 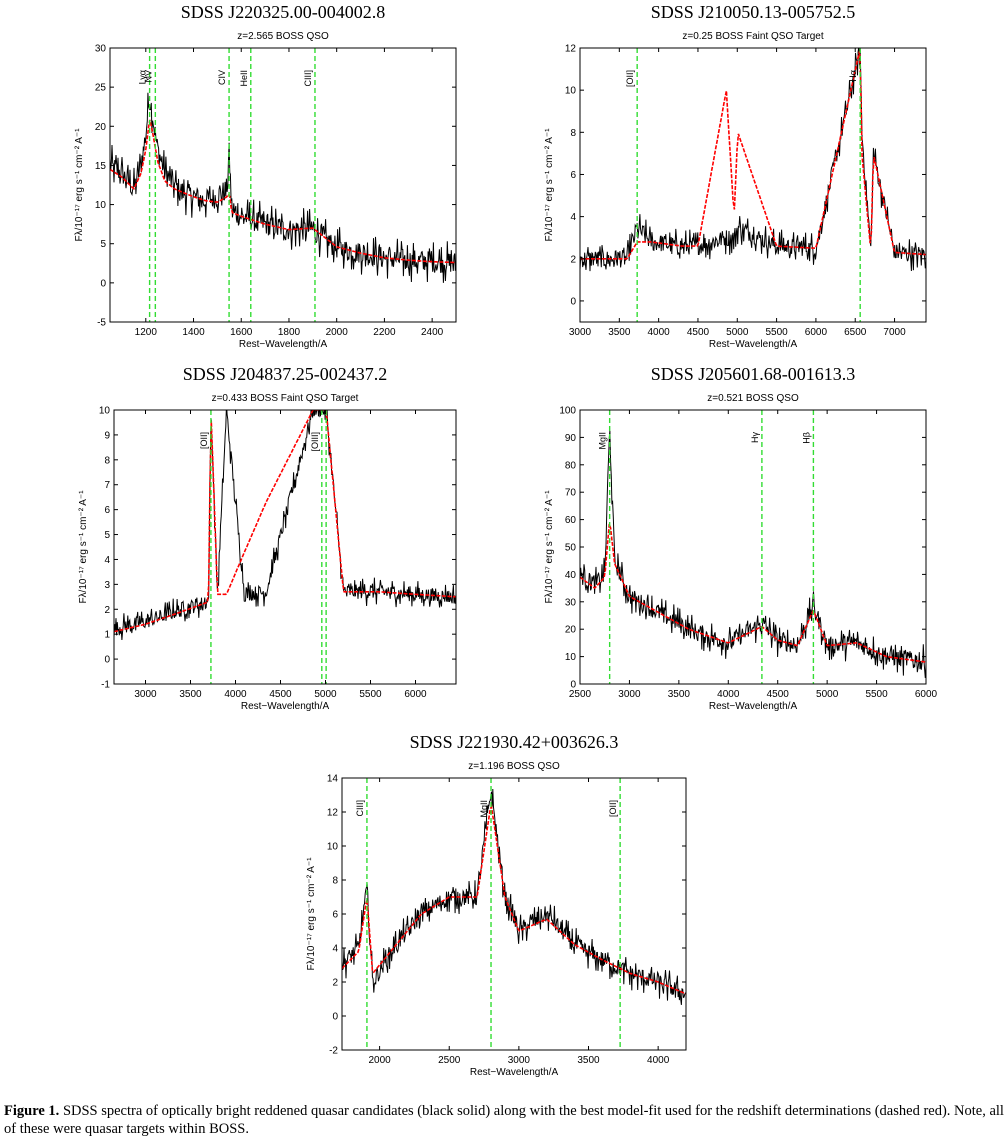 I want to click on y-tick-label: -5, so click(x=101, y=323).